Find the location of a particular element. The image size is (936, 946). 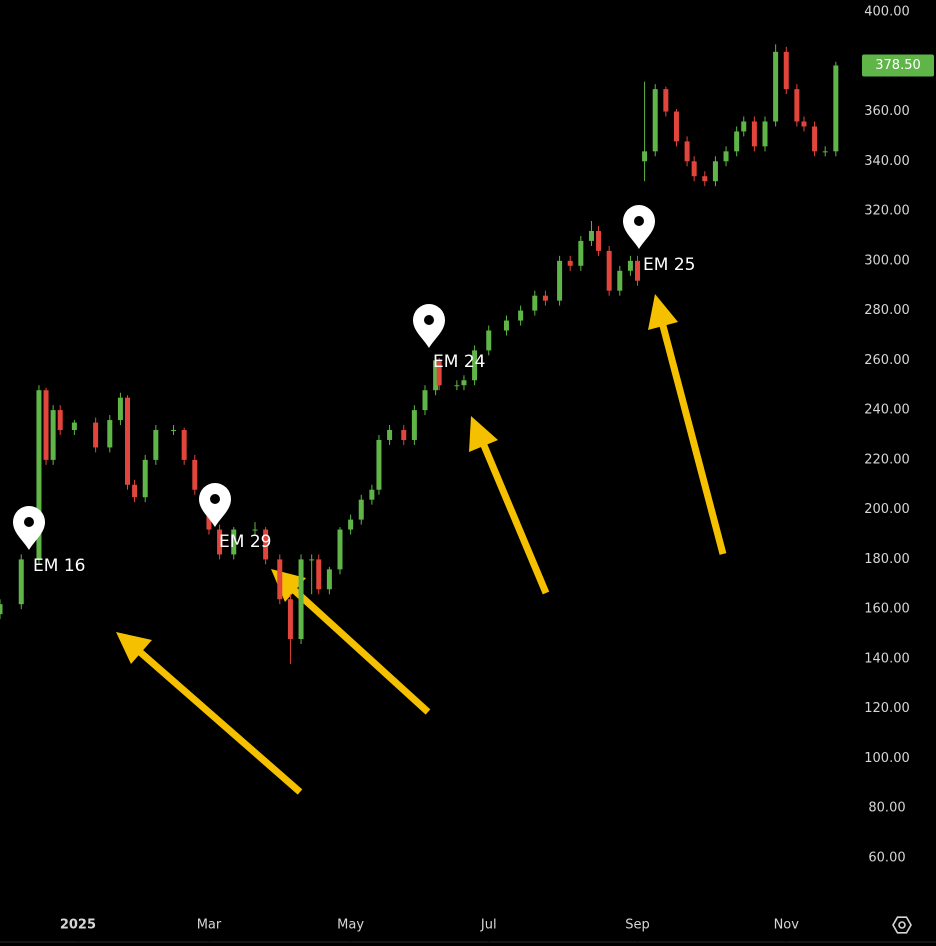

gear is located at coordinates (902, 925).